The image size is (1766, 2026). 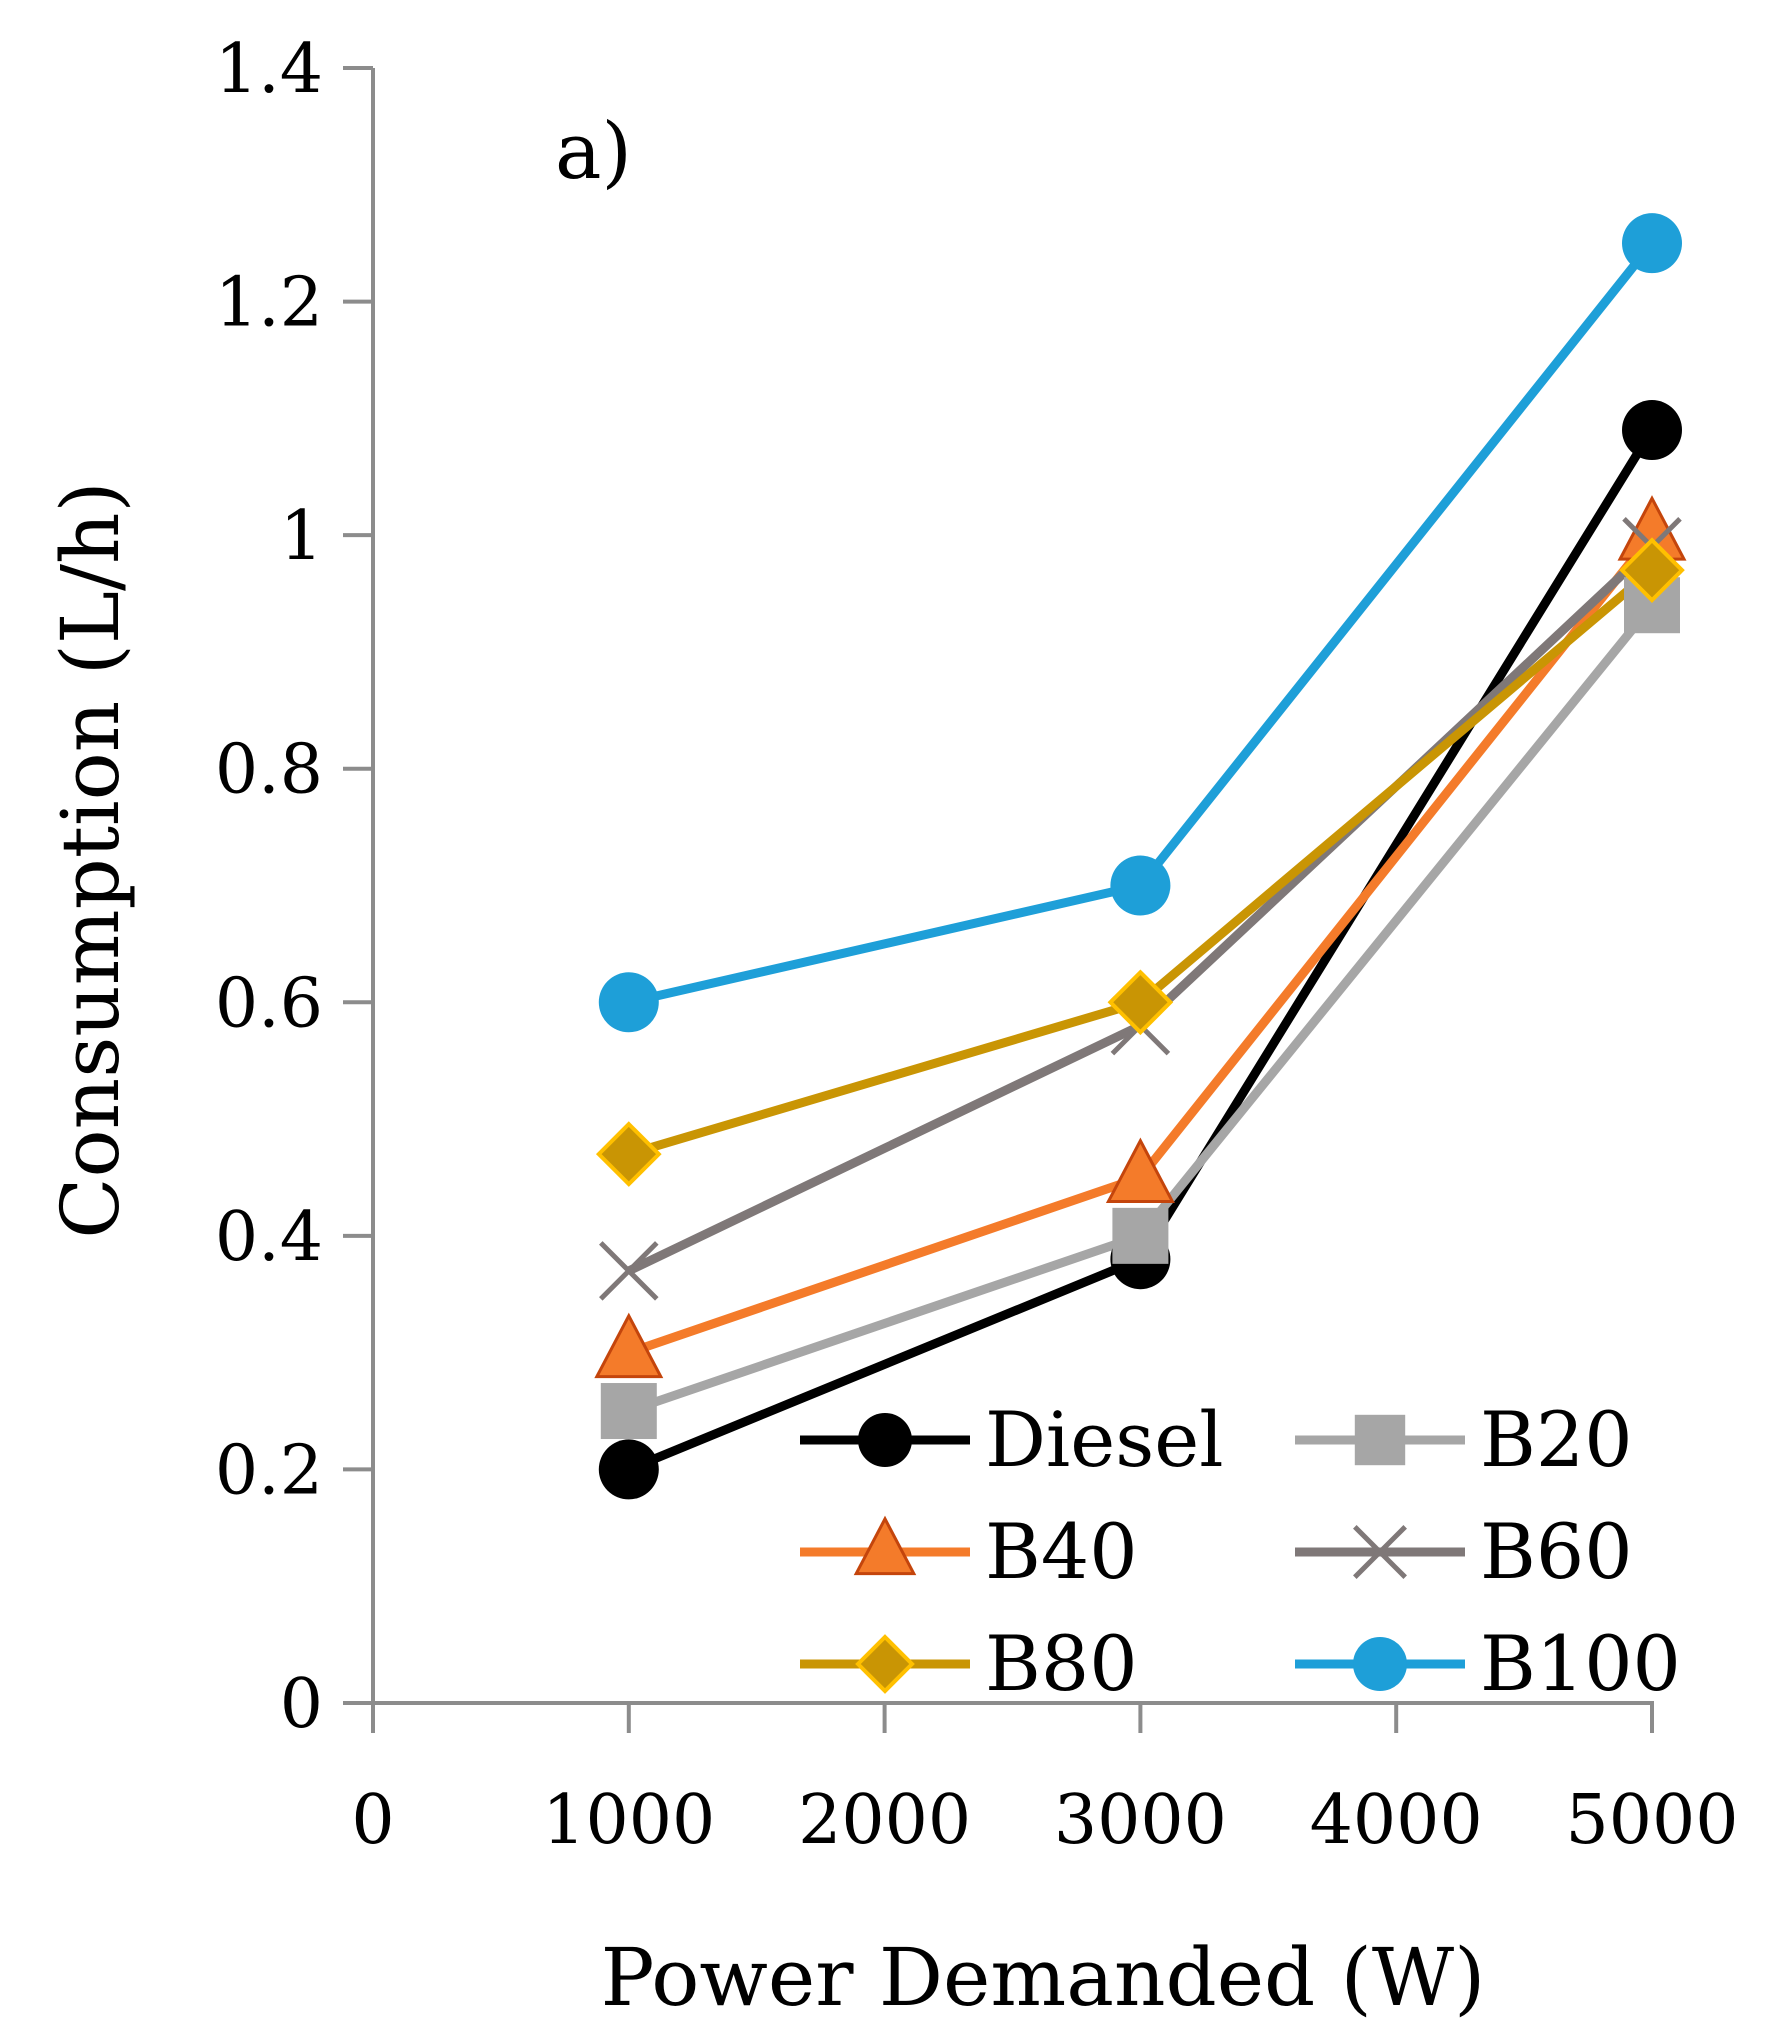 What do you see at coordinates (885, 1545) in the screenshot?
I see `legend-marker-b40` at bounding box center [885, 1545].